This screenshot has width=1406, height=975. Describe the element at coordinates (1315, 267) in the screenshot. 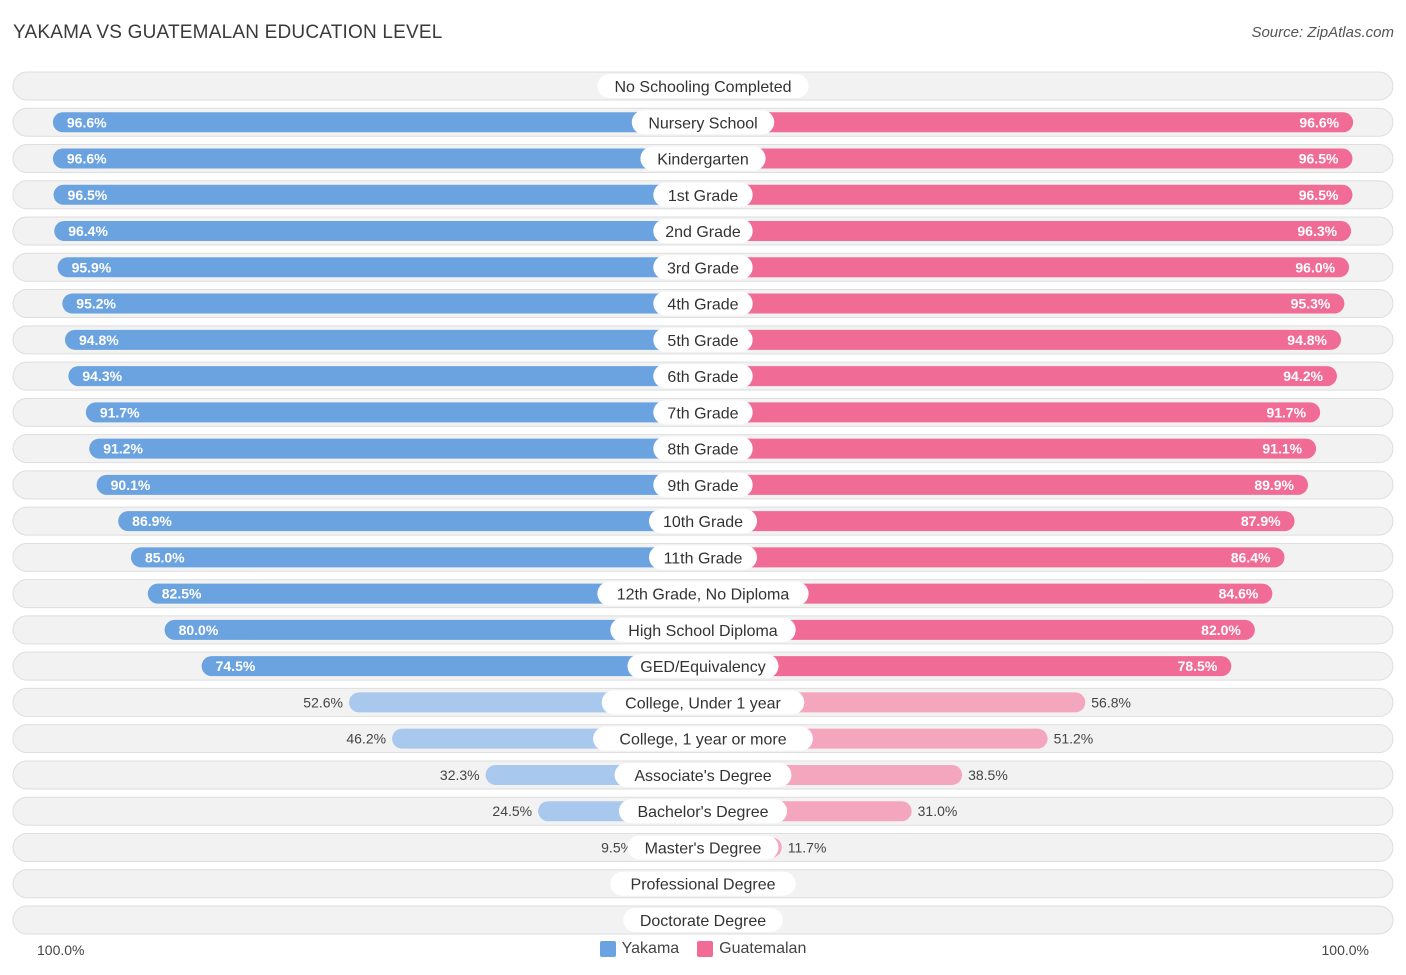

I see `value-label-guatemalan: 96.0%` at that location.